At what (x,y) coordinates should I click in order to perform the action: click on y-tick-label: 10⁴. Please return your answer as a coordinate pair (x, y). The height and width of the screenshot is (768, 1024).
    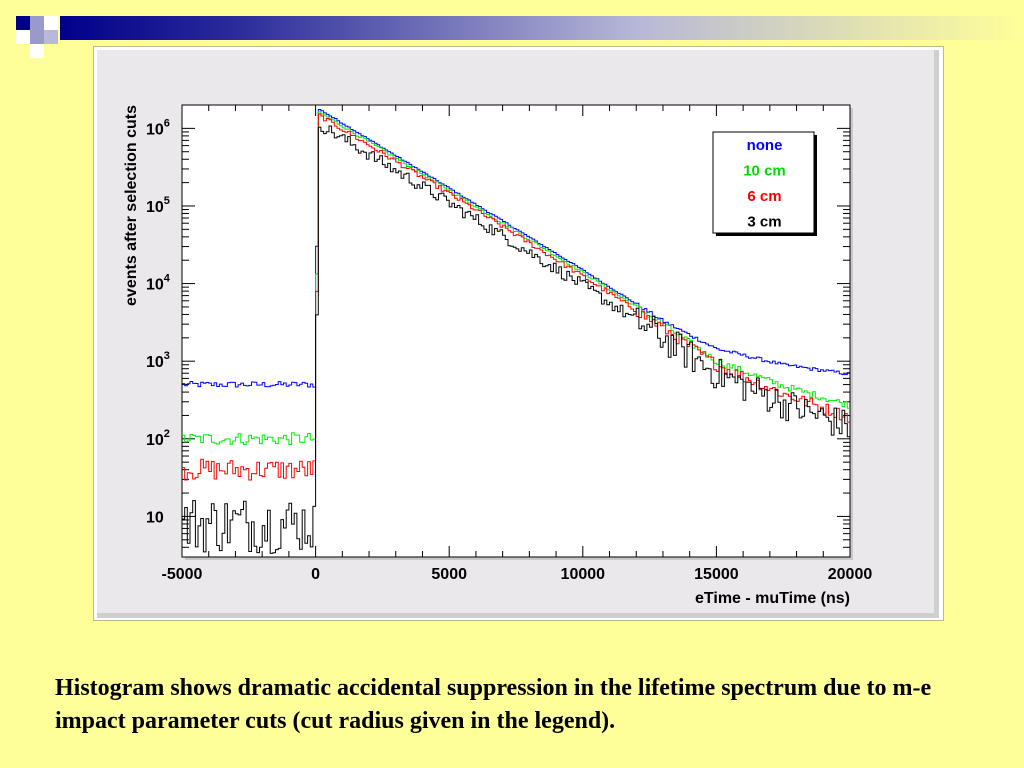
    Looking at the image, I should click on (158, 283).